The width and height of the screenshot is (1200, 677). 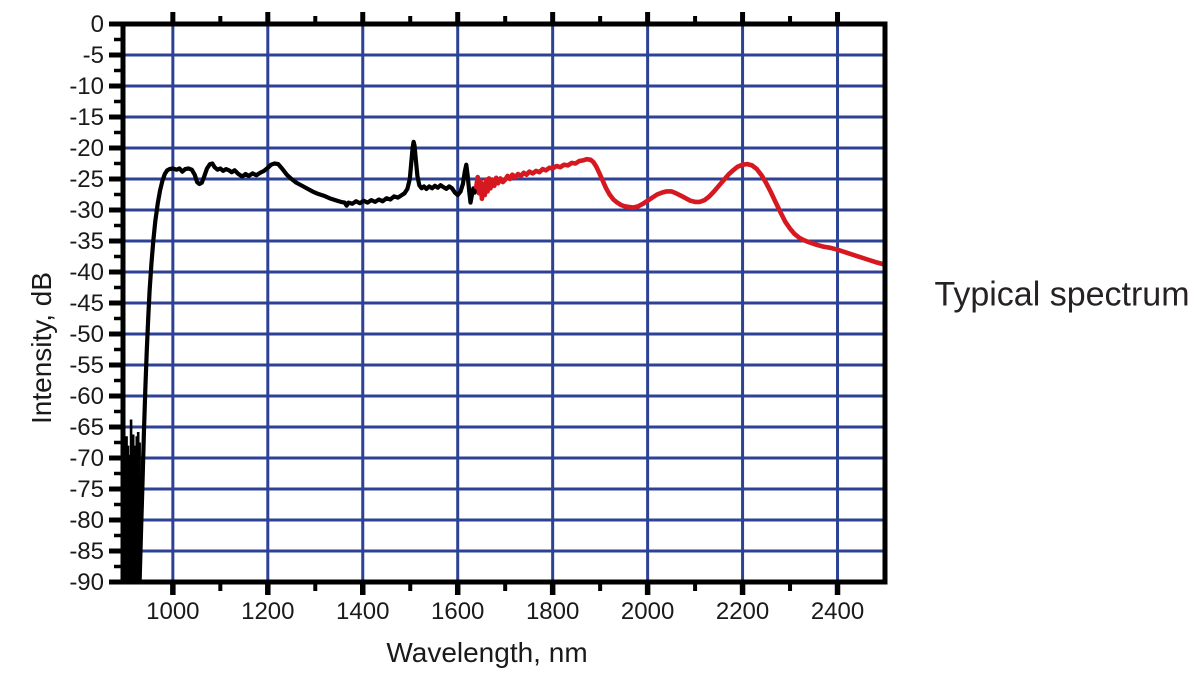 What do you see at coordinates (742, 611) in the screenshot?
I see `x-tick-label: 2200` at bounding box center [742, 611].